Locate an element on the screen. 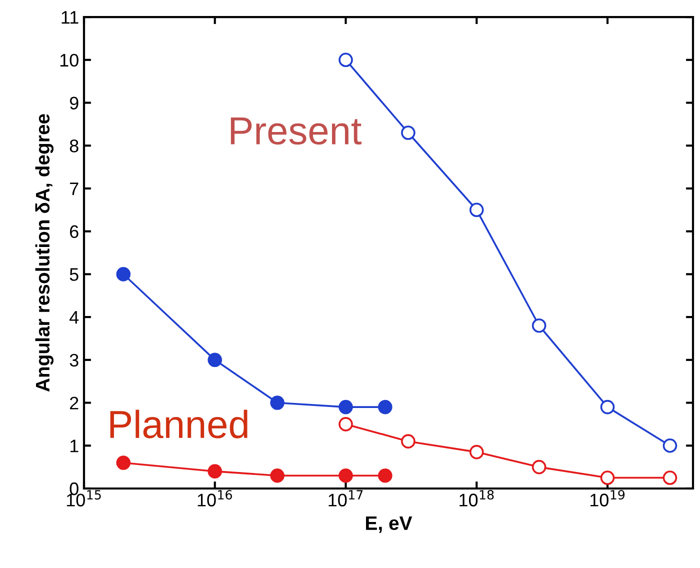 The image size is (700, 568). y-tick-label: 8 is located at coordinates (74, 146).